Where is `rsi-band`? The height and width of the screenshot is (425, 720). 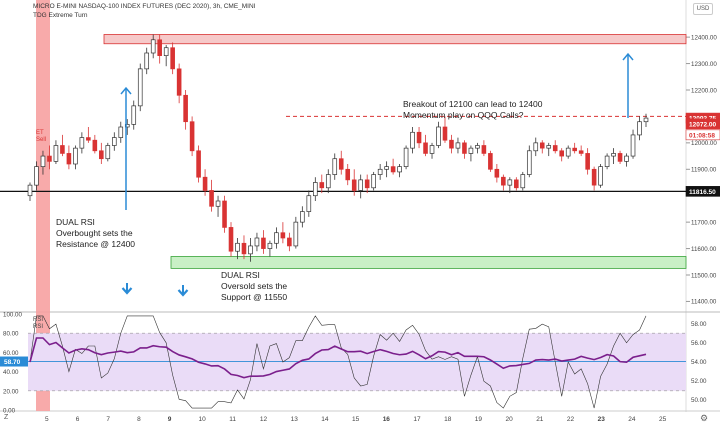 rsi-band is located at coordinates (357, 362).